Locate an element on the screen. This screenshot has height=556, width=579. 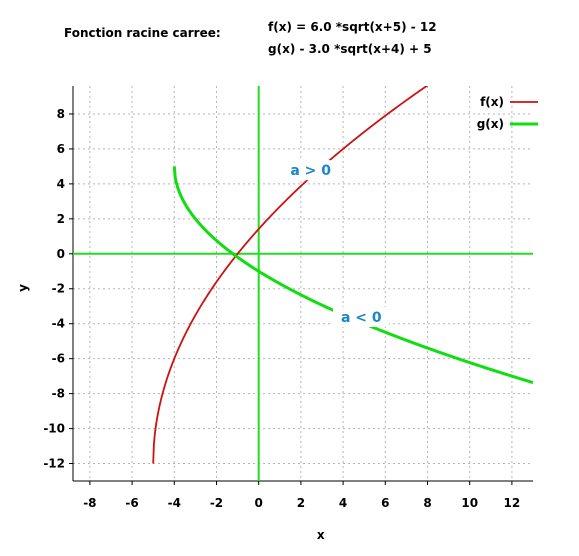
x-axis-title: x is located at coordinates (321, 535).